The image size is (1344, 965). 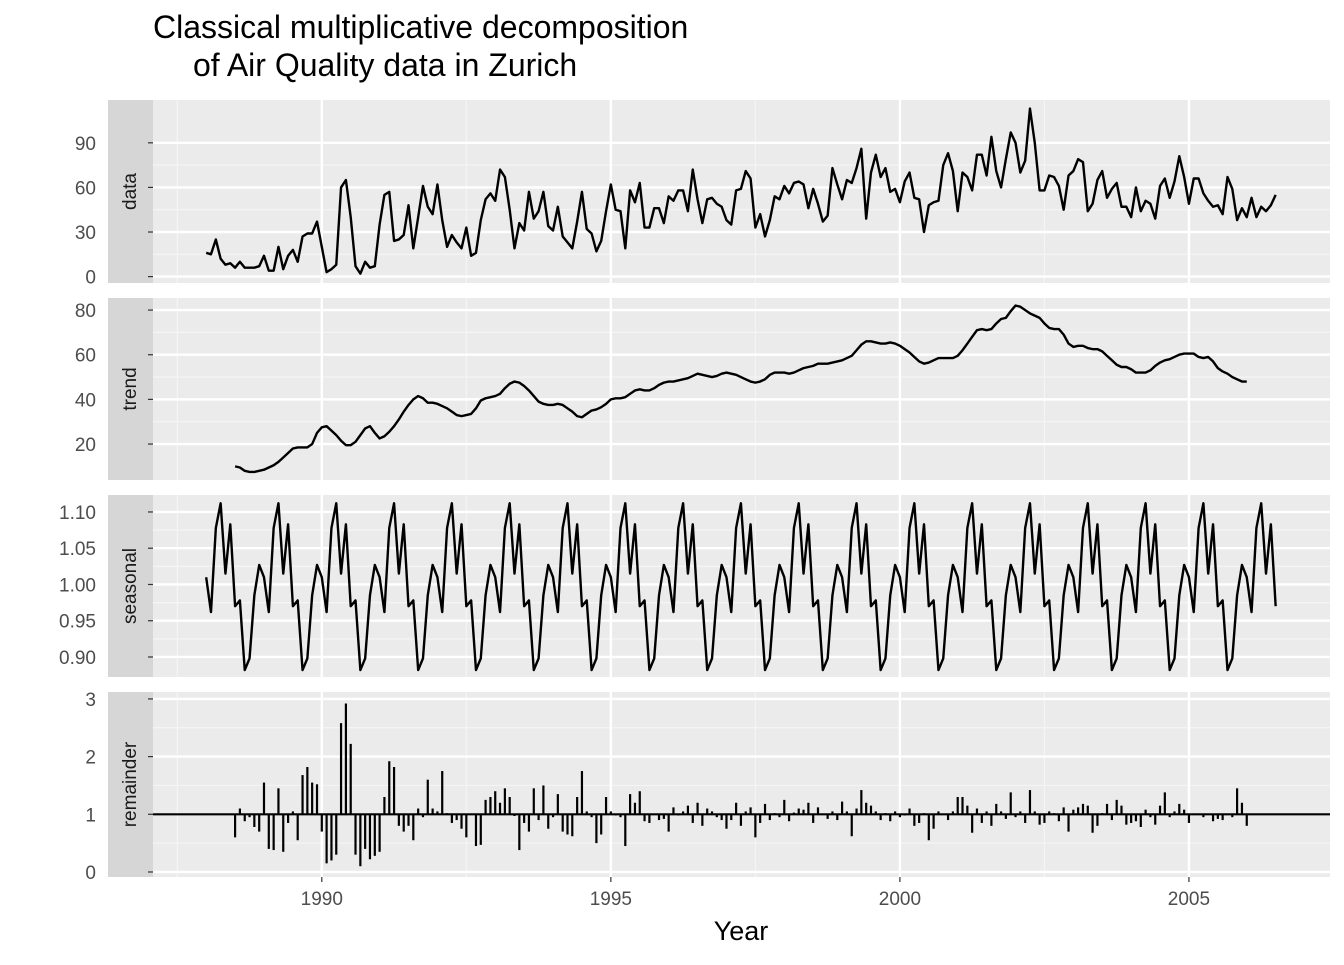 I want to click on strip-label: seasonal, so click(x=130, y=586).